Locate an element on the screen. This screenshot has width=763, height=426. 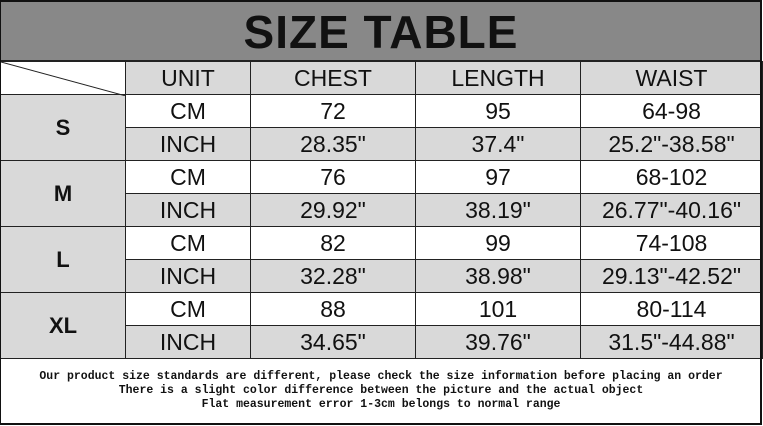
cell-waist: 74-108 is located at coordinates (671, 243).